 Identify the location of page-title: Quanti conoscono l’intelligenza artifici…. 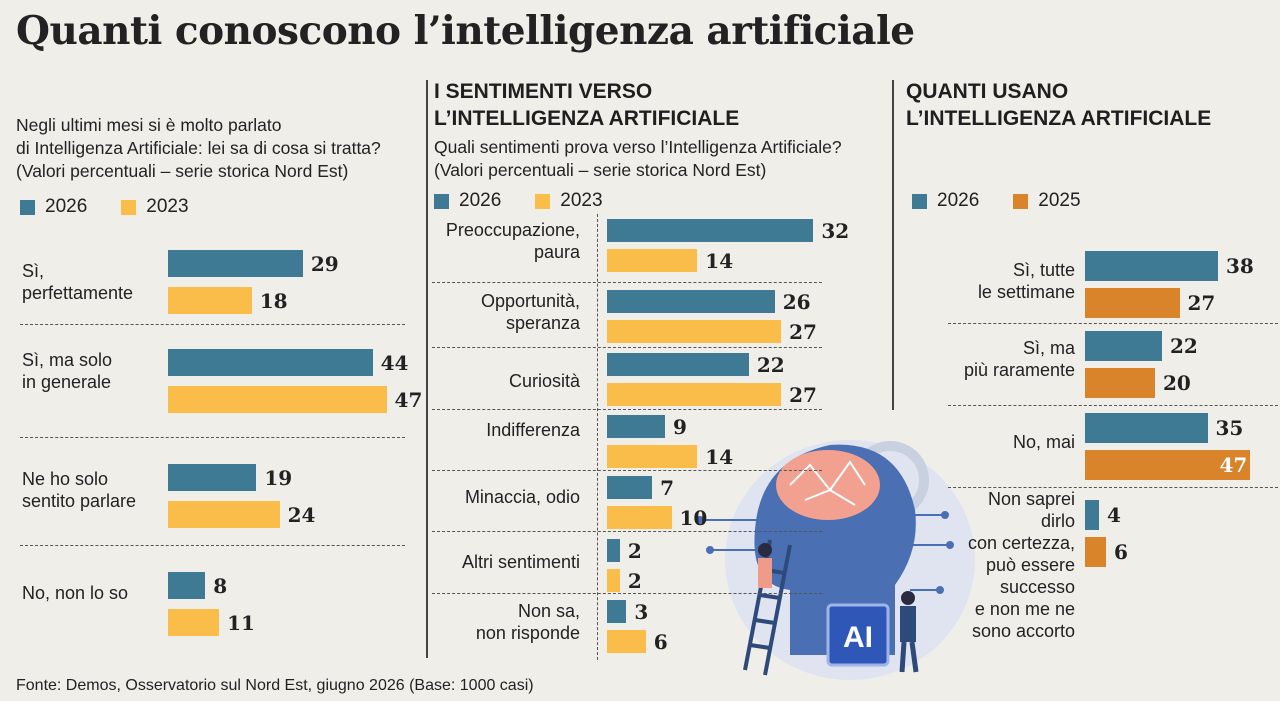
(465, 31).